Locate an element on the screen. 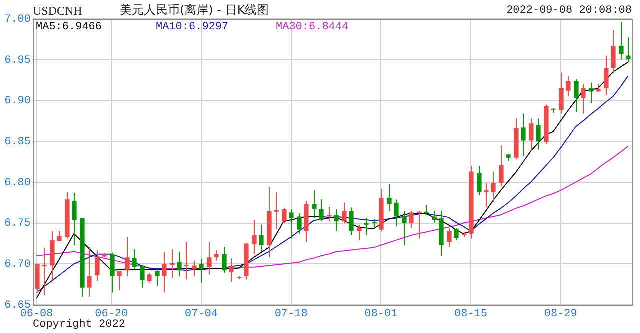 This screenshot has width=640, height=333. y-tick-label: 6.90 is located at coordinates (17, 102).